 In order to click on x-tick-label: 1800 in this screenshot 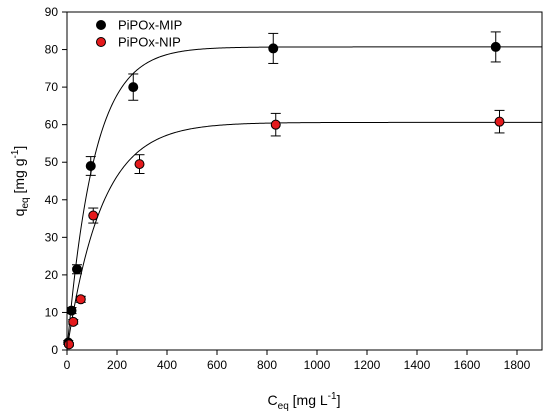, I will do `click(517, 365)`.